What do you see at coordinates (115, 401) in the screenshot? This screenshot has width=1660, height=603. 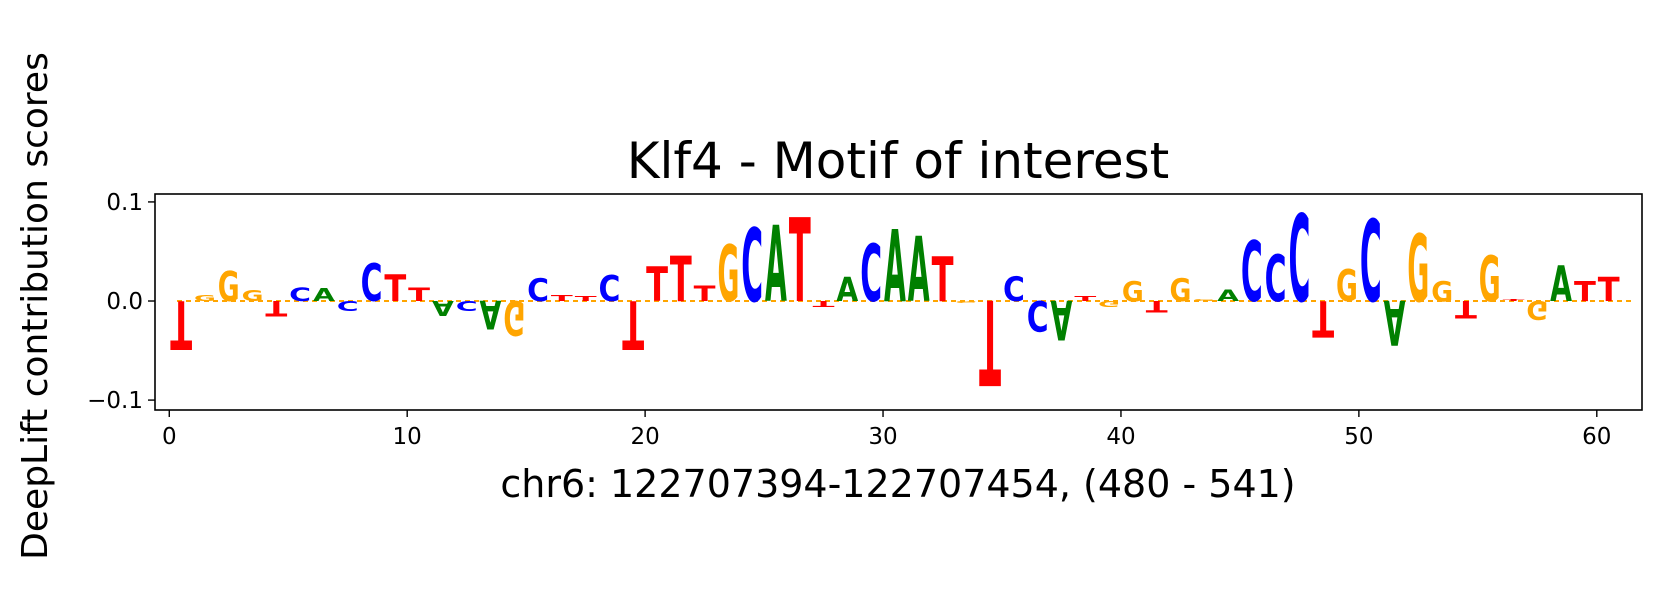 I see `y-tick-label: −0.1` at bounding box center [115, 401].